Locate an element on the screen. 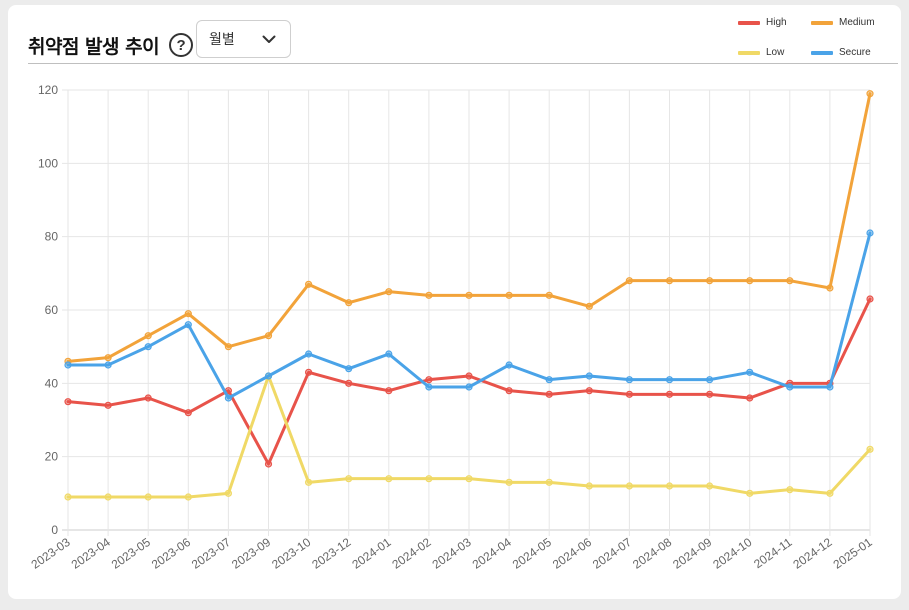 This screenshot has width=909, height=610. legend-label: Low is located at coordinates (775, 52).